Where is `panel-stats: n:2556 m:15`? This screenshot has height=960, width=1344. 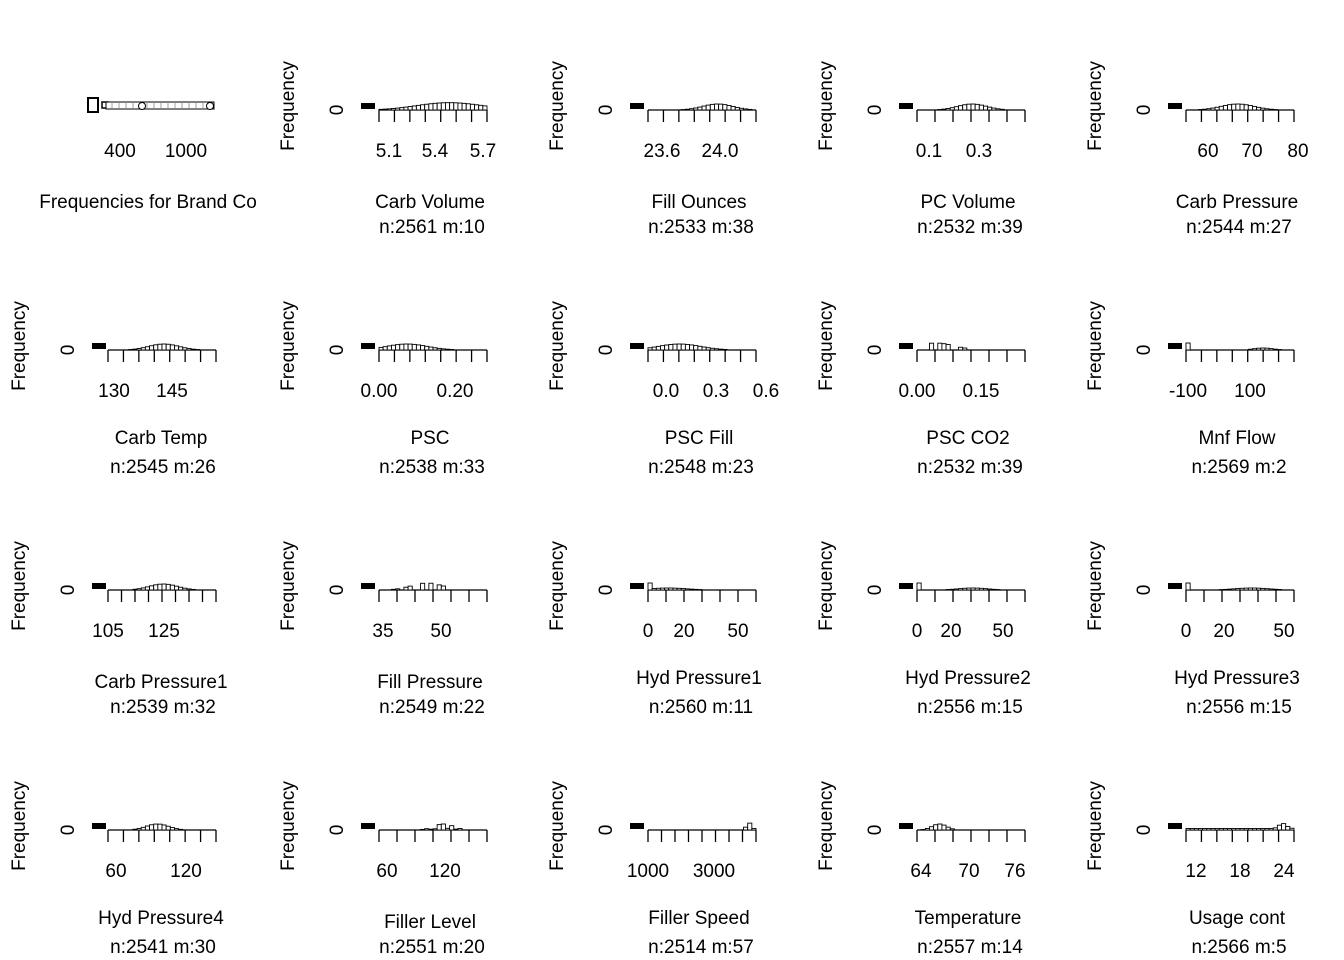 panel-stats: n:2556 m:15 is located at coordinates (1239, 707).